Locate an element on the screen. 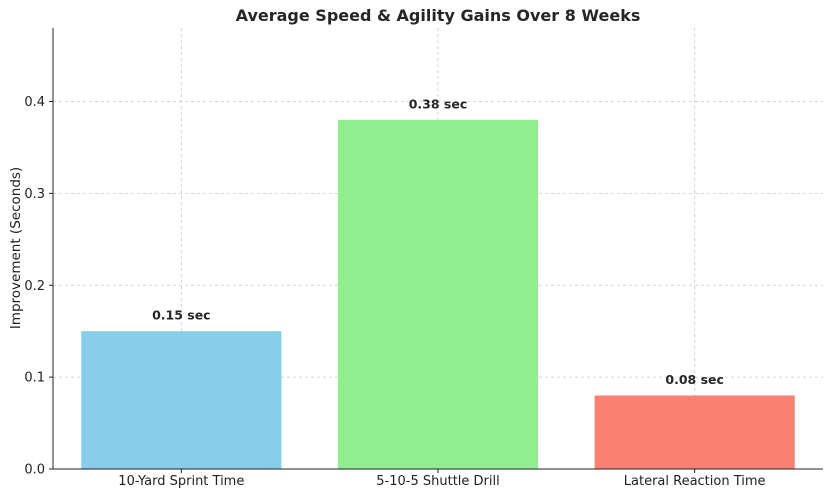 The width and height of the screenshot is (831, 496). y-tick-label: 0.1 is located at coordinates (34, 378).